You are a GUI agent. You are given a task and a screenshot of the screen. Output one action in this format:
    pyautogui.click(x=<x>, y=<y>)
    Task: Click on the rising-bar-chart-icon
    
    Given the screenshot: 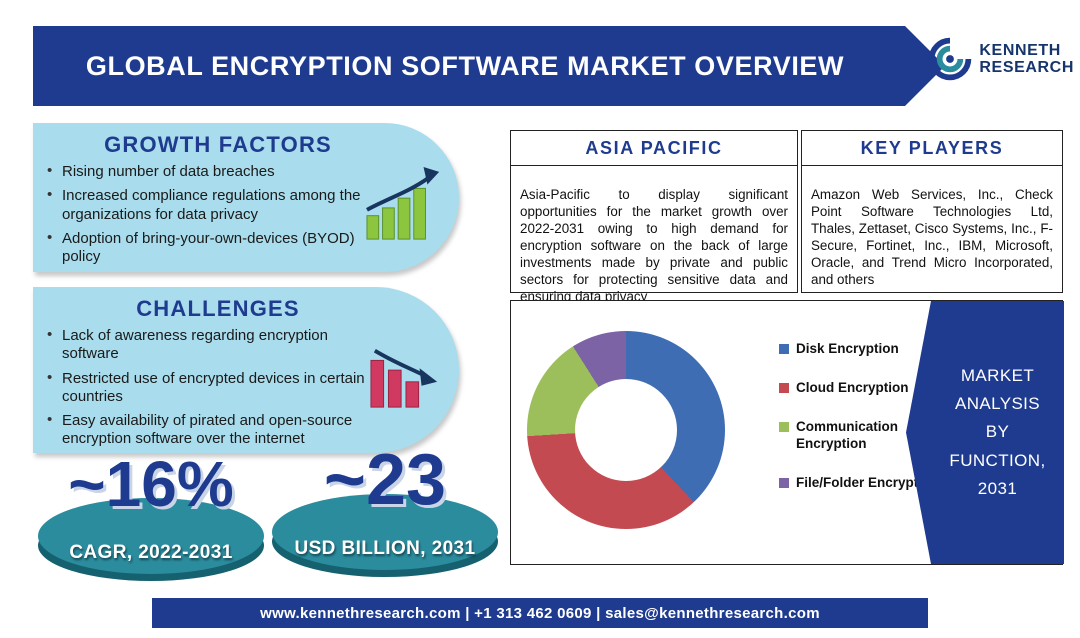 What is the action you would take?
    pyautogui.click(x=405, y=206)
    